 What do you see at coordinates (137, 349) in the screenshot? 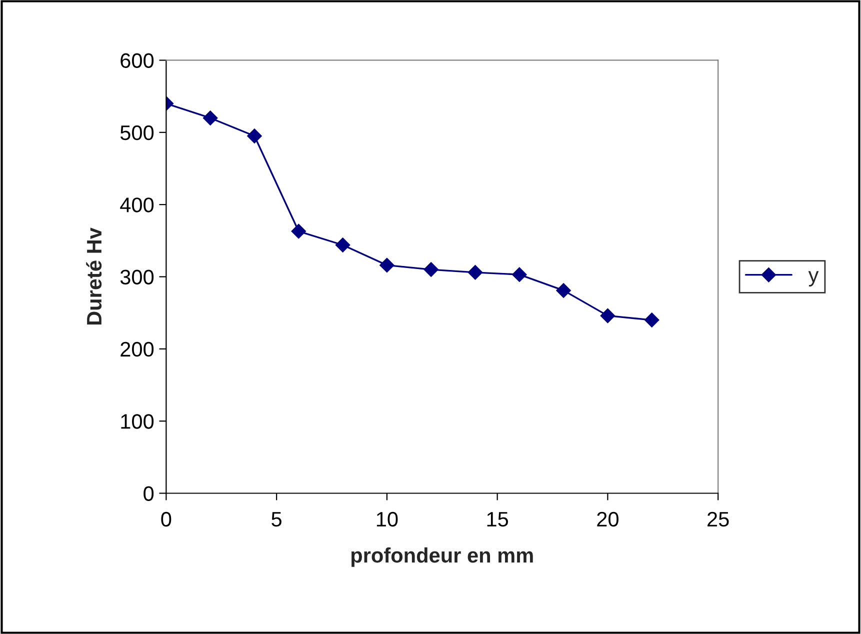
I see `y-tick-label: 200` at bounding box center [137, 349].